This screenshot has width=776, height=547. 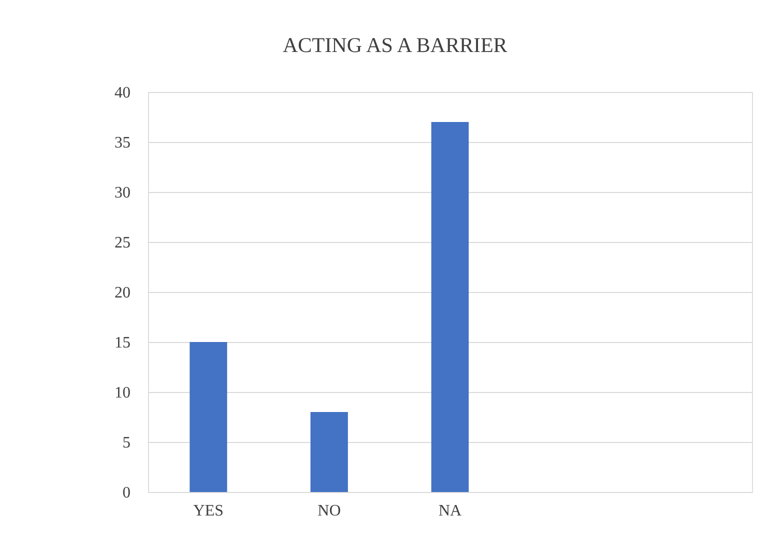 I want to click on y-tick-label: 20, so click(x=122, y=293).